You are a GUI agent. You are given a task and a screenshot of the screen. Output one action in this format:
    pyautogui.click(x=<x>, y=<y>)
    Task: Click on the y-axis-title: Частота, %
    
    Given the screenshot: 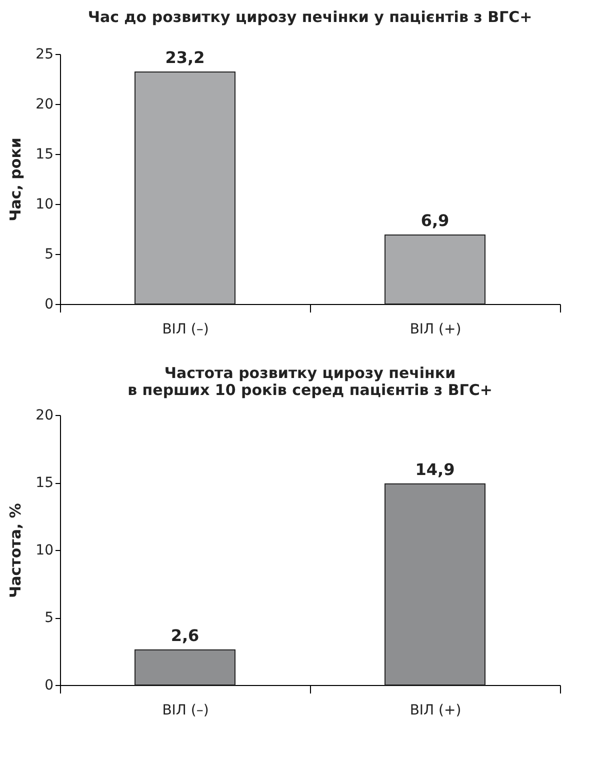 What is the action you would take?
    pyautogui.click(x=15, y=550)
    